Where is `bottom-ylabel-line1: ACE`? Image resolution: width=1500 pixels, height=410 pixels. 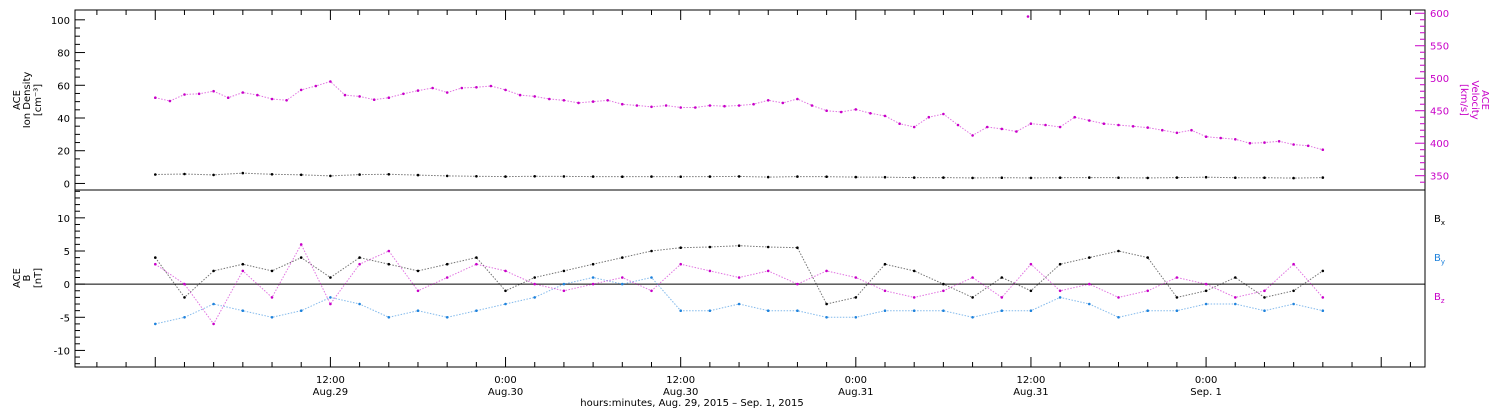 bottom-ylabel-line1: ACE is located at coordinates (17, 278).